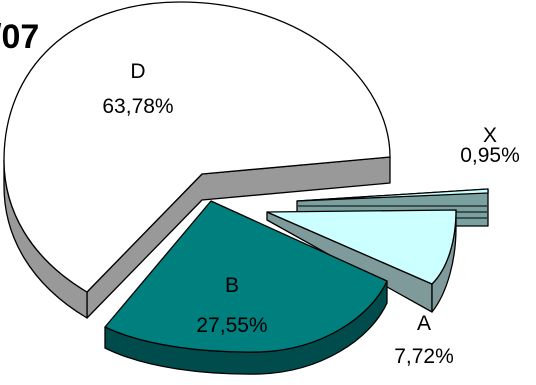 Image resolution: width=536 pixels, height=385 pixels. I want to click on slice-x-top, so click(392, 195).